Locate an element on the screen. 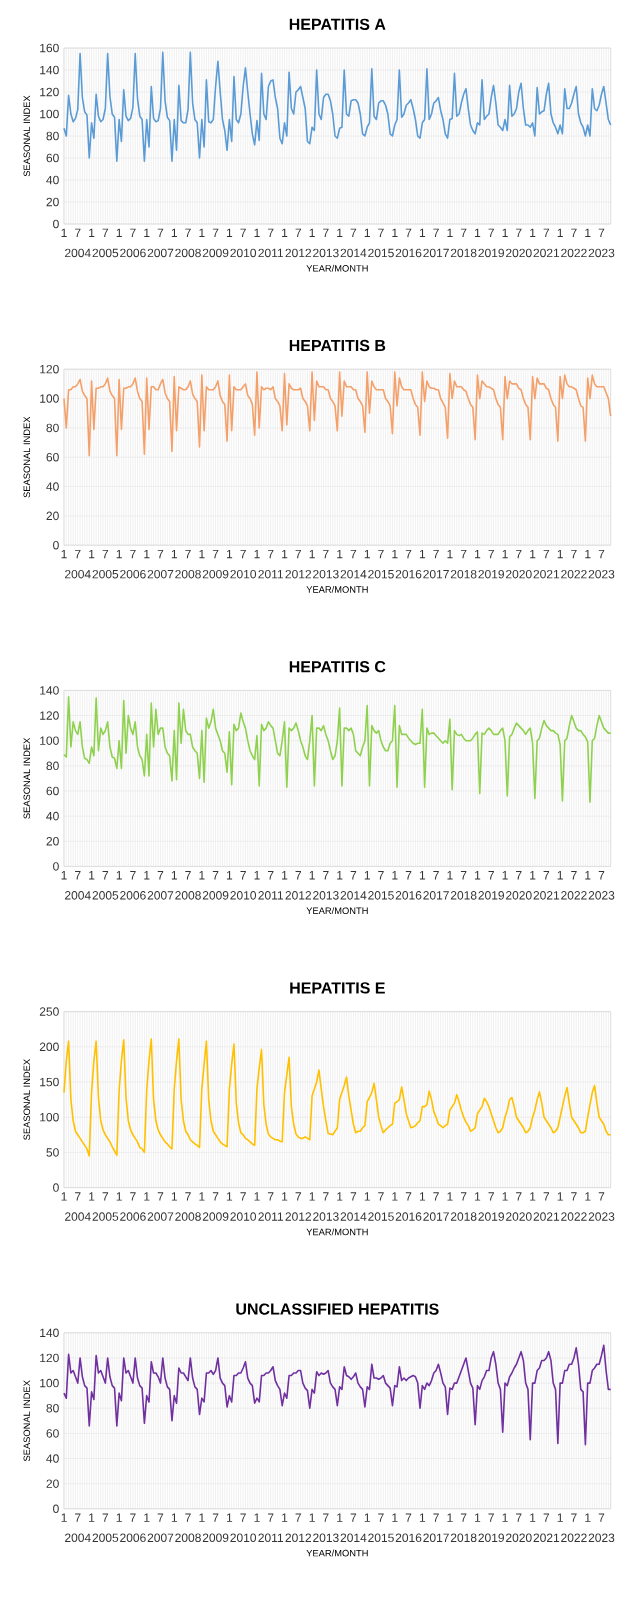 The image size is (620, 1606). text: 2006 is located at coordinates (133, 1538).